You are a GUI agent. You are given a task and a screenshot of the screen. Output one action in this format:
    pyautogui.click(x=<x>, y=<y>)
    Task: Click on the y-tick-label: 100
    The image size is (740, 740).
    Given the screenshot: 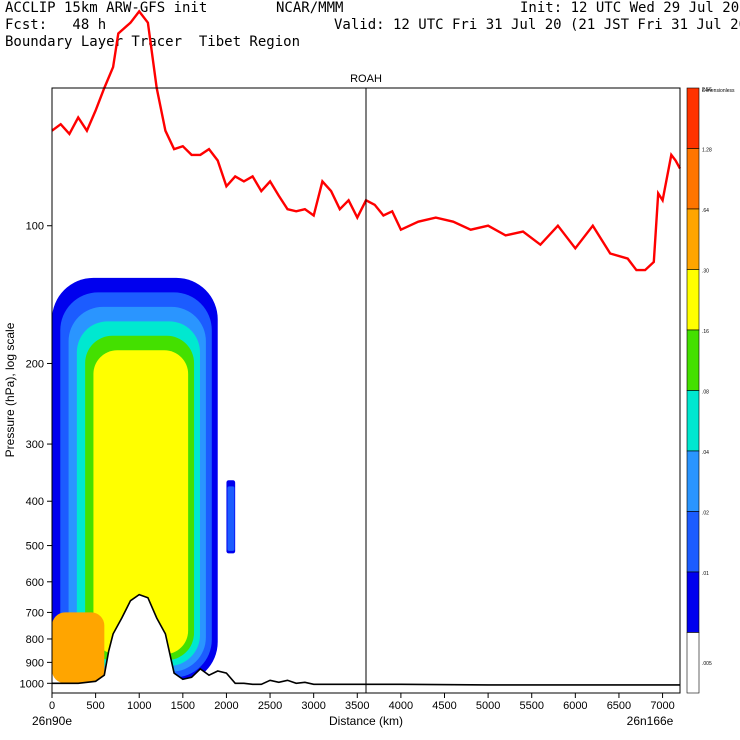 What is the action you would take?
    pyautogui.click(x=35, y=227)
    